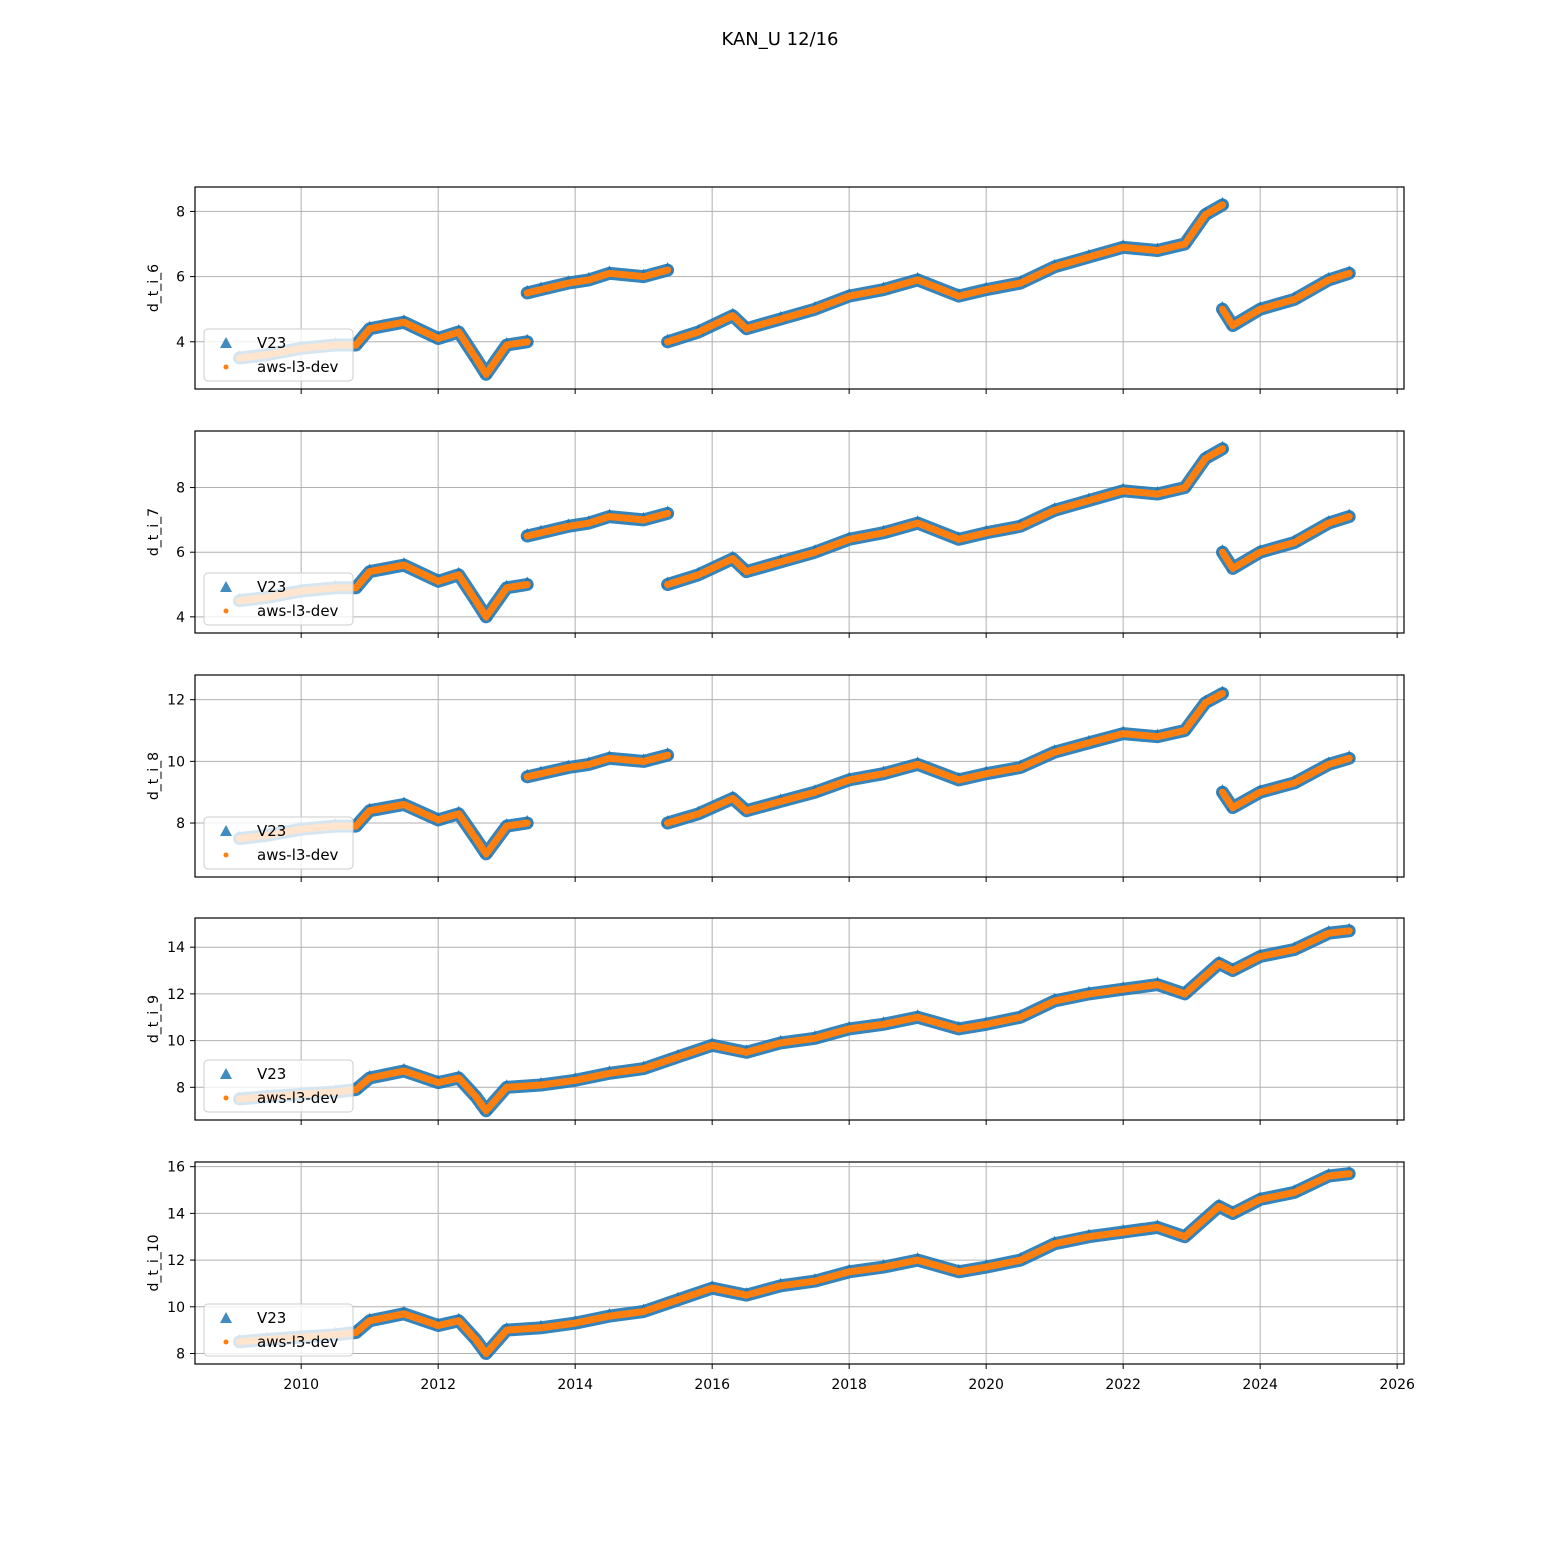 The height and width of the screenshot is (1560, 1560). What do you see at coordinates (271, 1318) in the screenshot?
I see `legend-label-v23: V23` at bounding box center [271, 1318].